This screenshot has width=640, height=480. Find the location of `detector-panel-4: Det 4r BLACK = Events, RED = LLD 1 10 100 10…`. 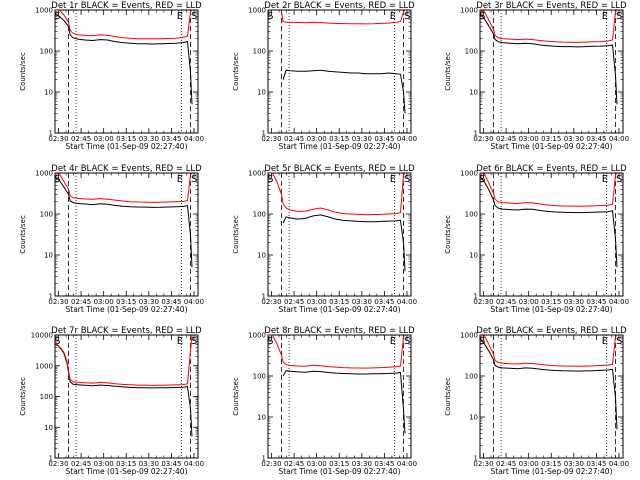

detector-panel-4: Det 4r BLACK = Events, RED = LLD 1 10 100 10… is located at coordinates (111, 239).